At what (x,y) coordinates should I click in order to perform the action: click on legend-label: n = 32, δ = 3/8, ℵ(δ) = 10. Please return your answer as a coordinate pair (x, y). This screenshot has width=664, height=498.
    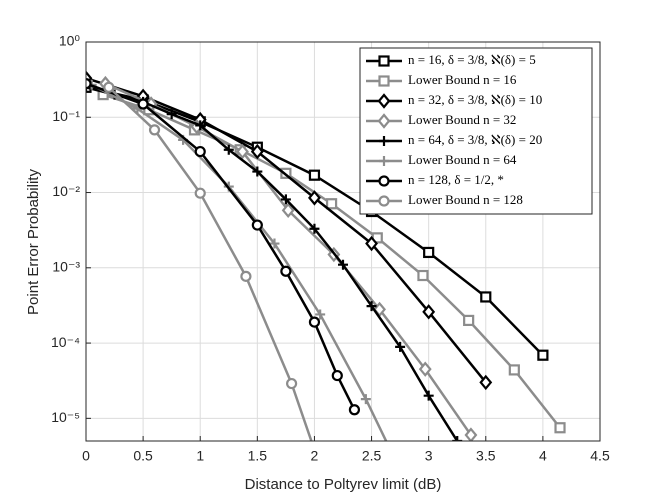
    Looking at the image, I should click on (475, 99).